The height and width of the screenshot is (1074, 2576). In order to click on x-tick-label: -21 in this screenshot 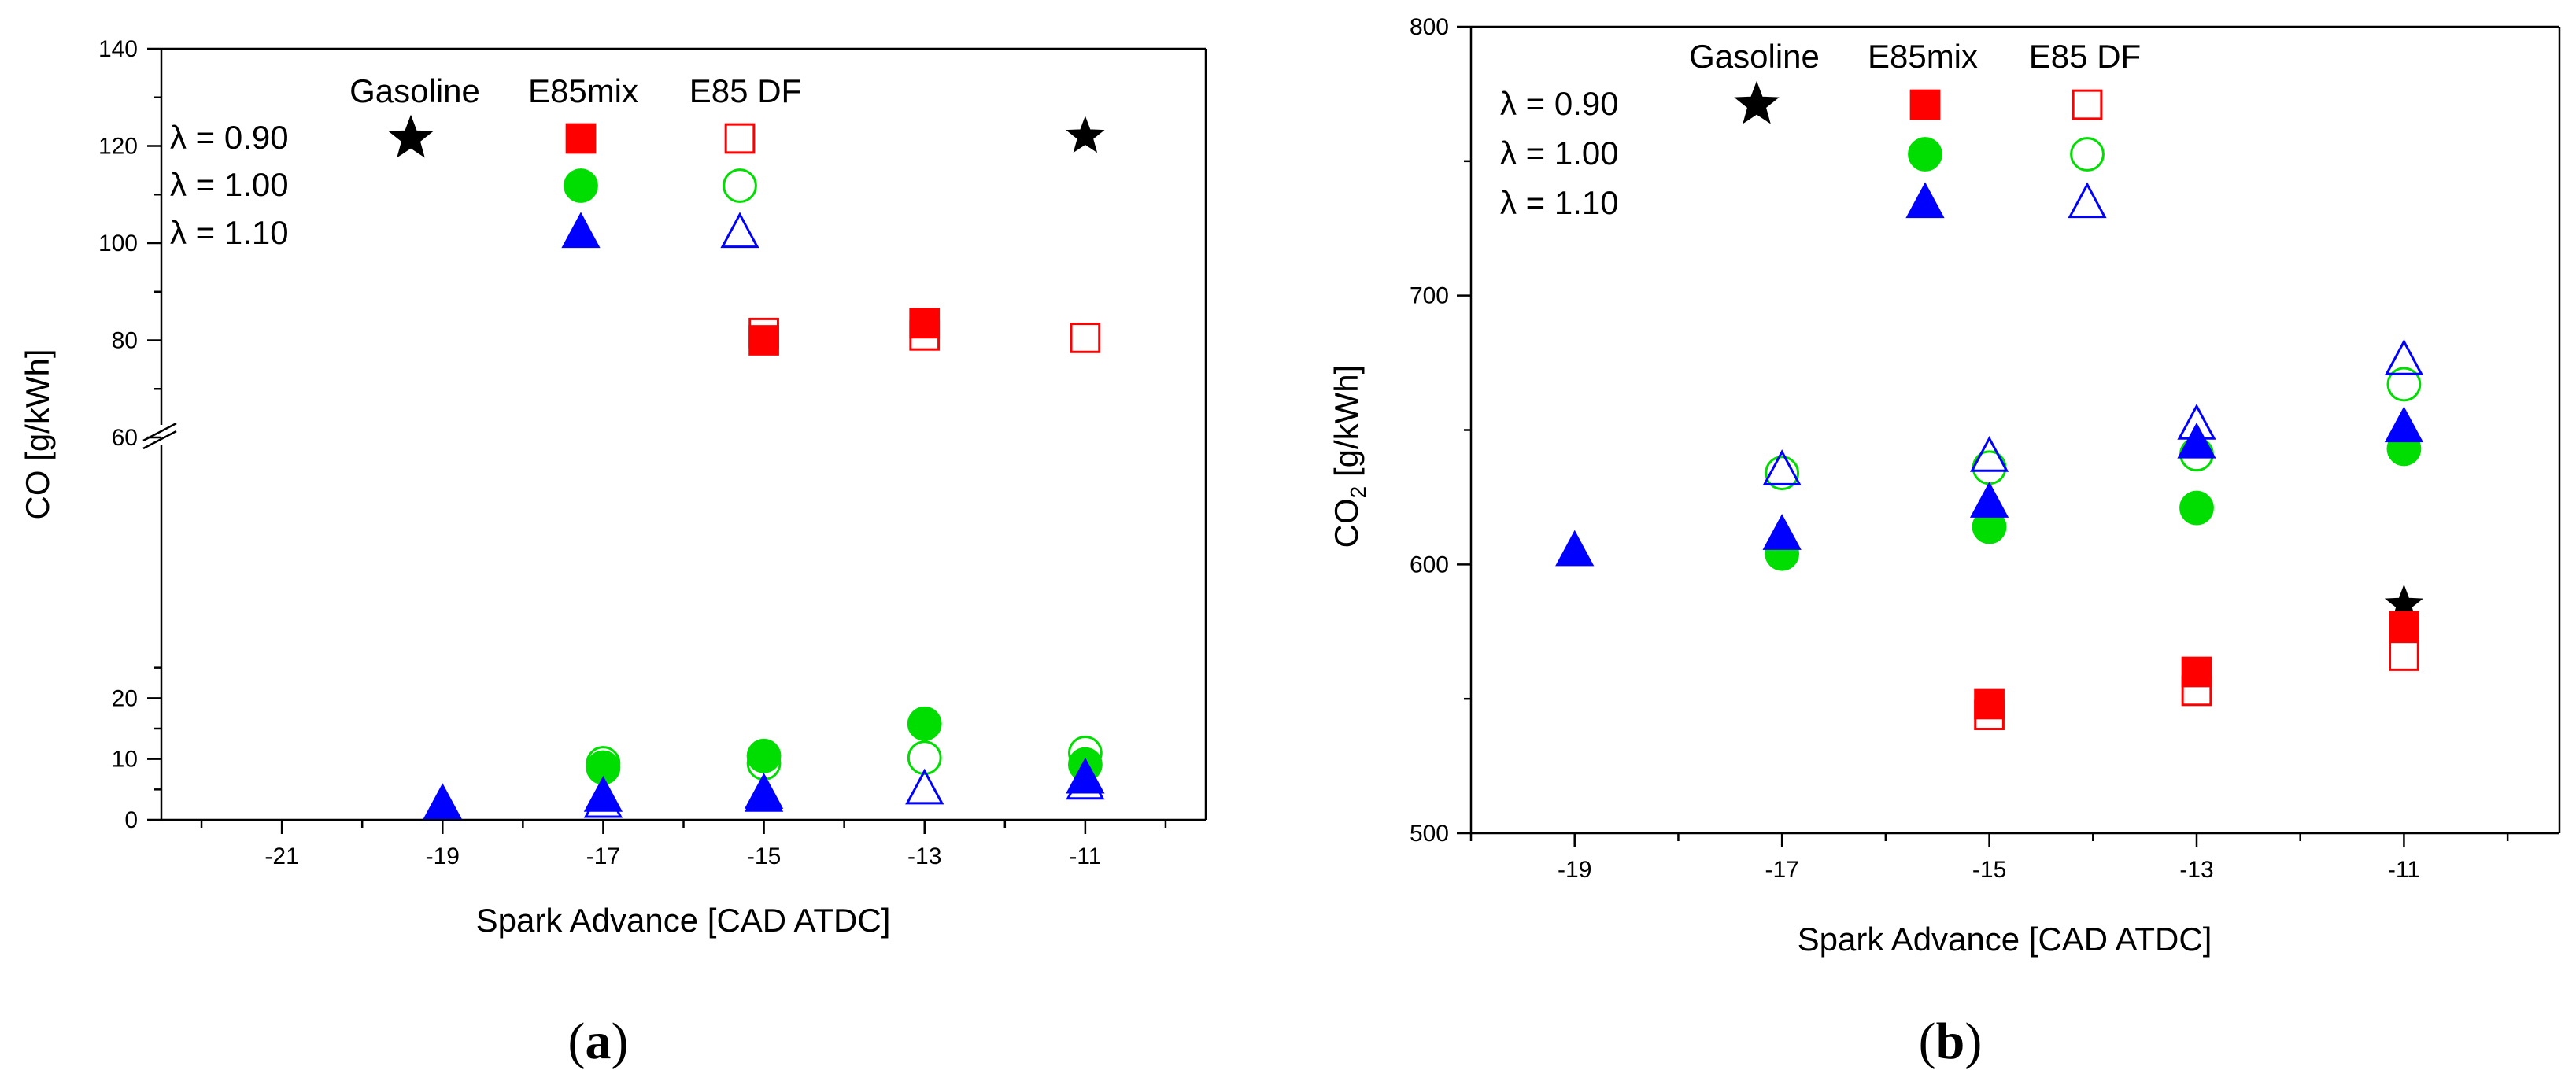, I will do `click(281, 856)`.